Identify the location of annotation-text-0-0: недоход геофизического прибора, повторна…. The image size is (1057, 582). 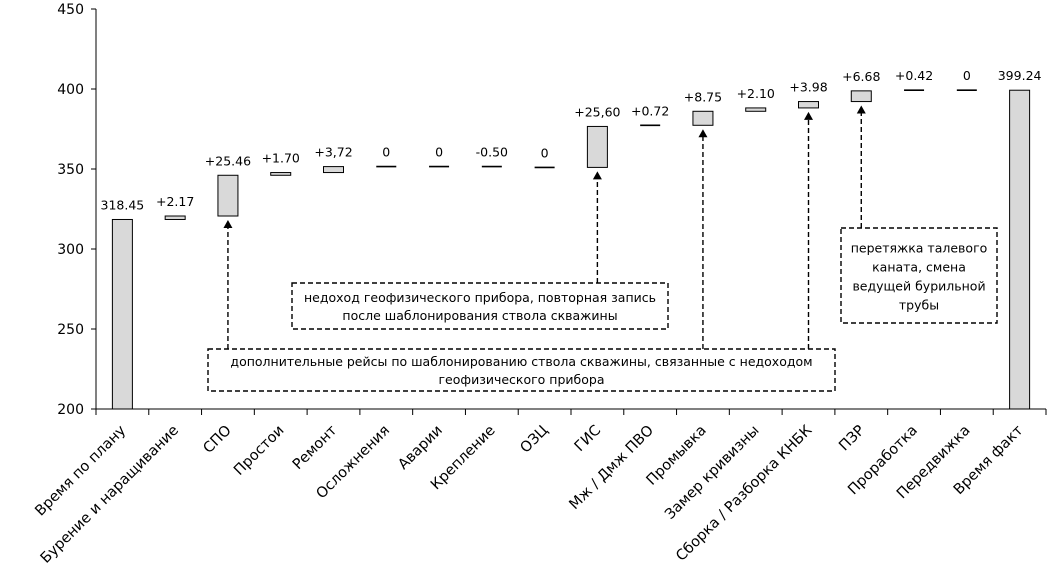
(480, 297).